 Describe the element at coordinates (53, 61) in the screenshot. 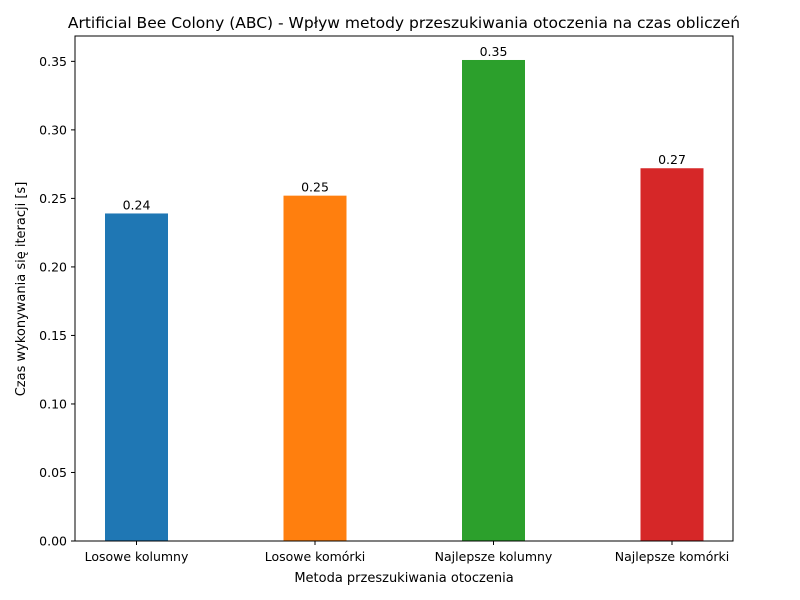

I see `y-tick-label: 0.35` at that location.